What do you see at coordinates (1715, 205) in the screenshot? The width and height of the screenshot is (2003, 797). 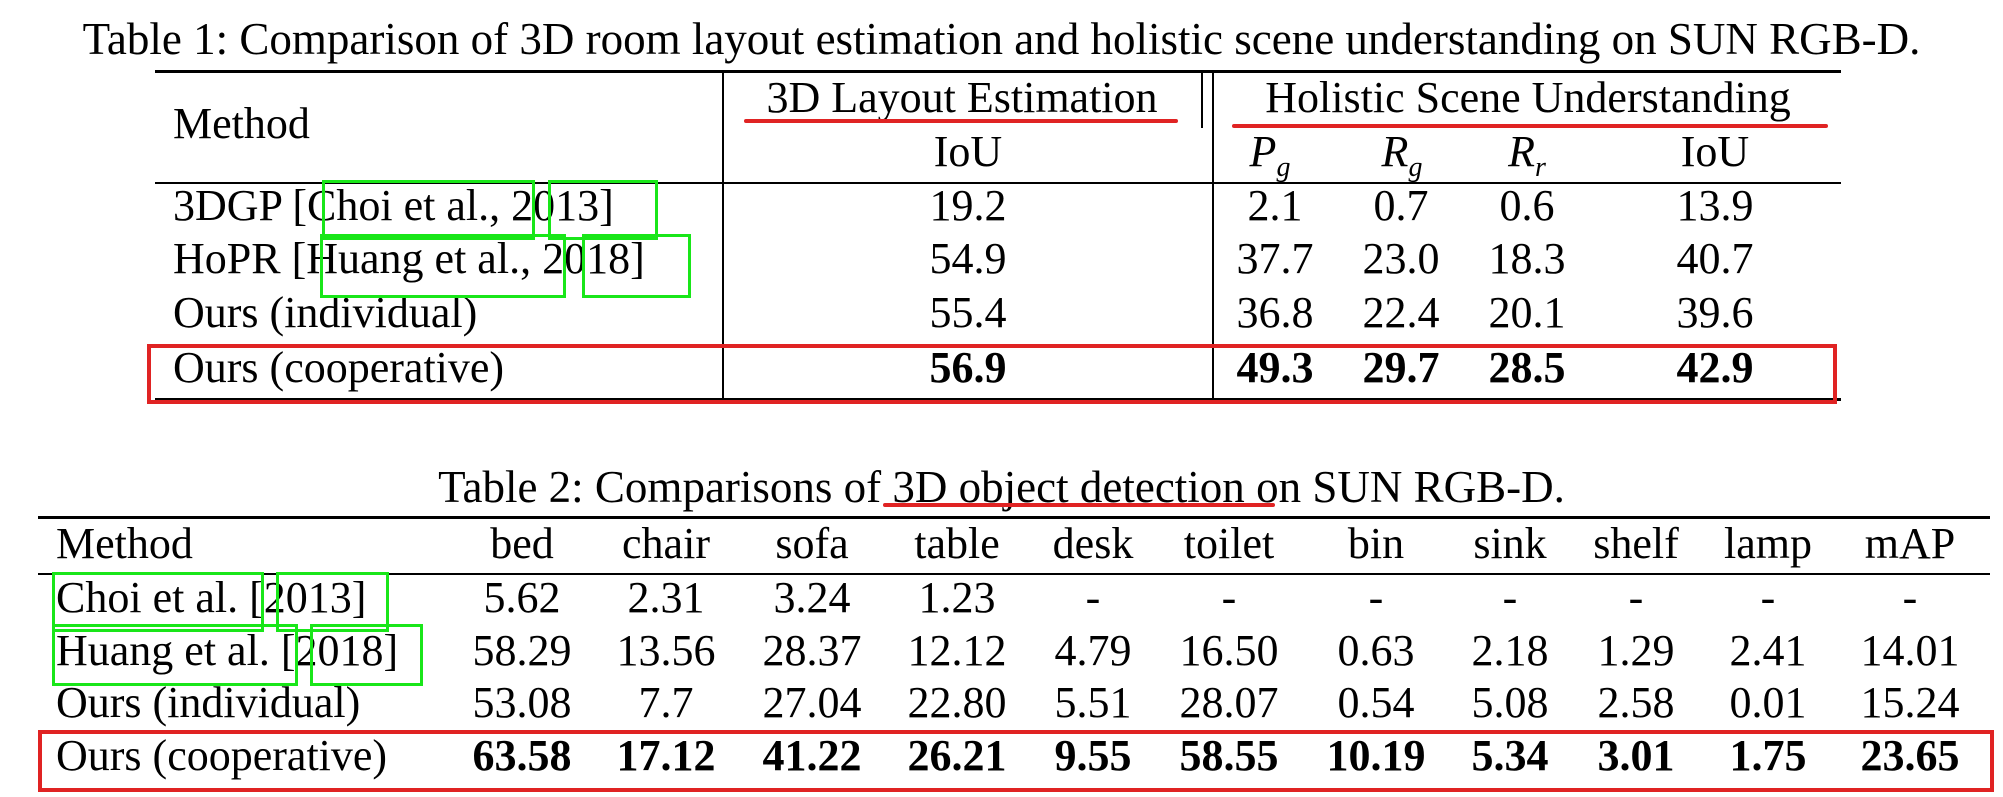 I see `table1-cell-iou-holistic: 13.9` at bounding box center [1715, 205].